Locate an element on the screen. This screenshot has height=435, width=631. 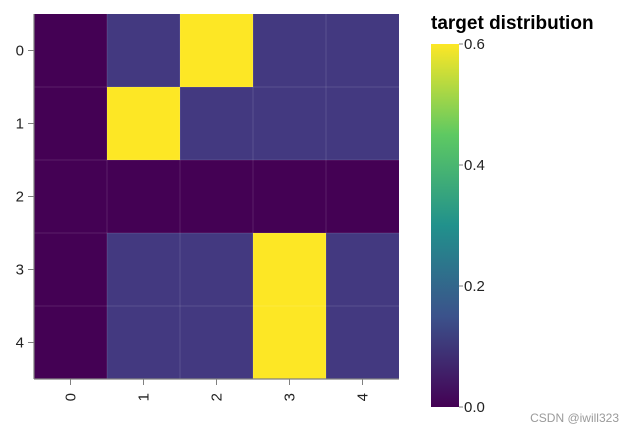
colorbar-tick-label: 0.0 is located at coordinates (474, 407).